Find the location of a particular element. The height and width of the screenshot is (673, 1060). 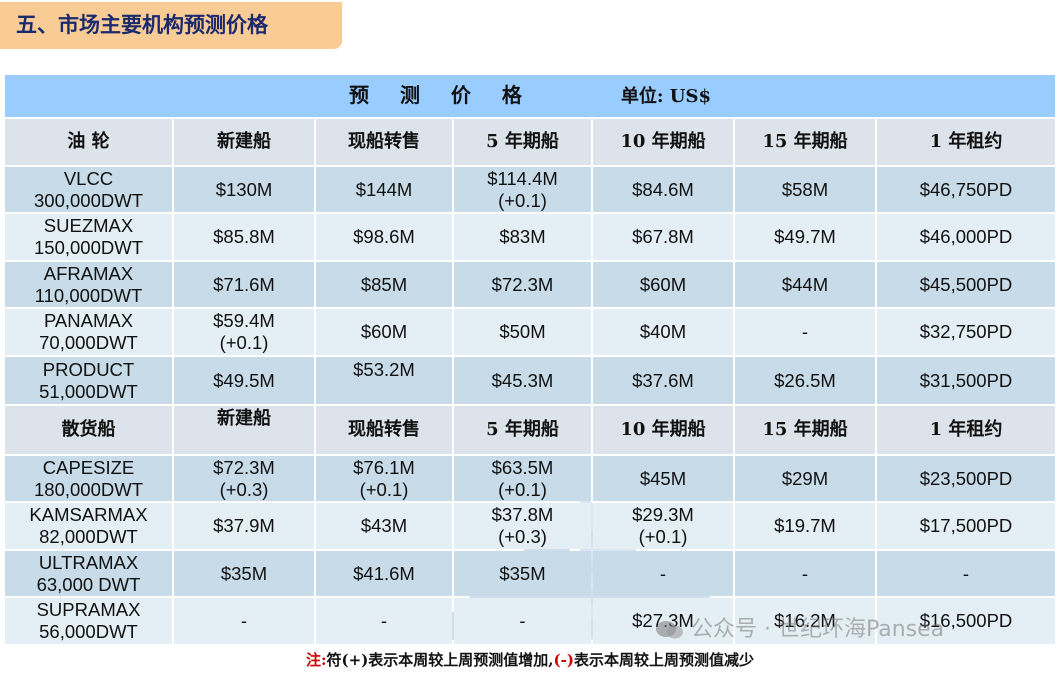

tanker-vessel-type: PANAMAX 70,000DWT is located at coordinates (88, 332).